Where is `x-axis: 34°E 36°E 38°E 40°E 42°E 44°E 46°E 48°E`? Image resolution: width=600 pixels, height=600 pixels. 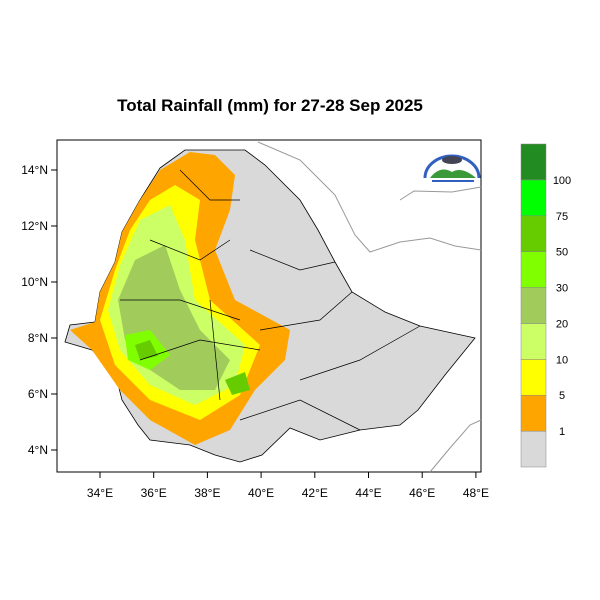 x-axis: 34°E 36°E 38°E 40°E 42°E 44°E 46°E 48°E is located at coordinates (288, 486).